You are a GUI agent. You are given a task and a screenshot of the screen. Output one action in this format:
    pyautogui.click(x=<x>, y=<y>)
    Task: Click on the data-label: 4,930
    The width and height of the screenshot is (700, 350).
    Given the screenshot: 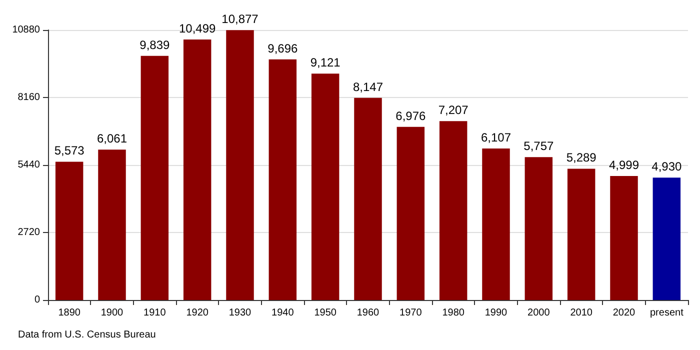 What is the action you would take?
    pyautogui.click(x=667, y=167)
    